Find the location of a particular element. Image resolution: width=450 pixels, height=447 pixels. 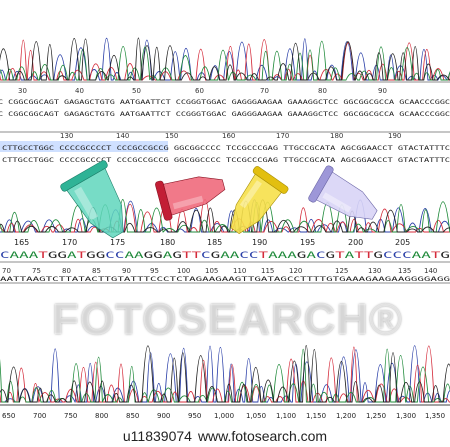

axis-tick-label: 1,200 is located at coordinates (346, 416).